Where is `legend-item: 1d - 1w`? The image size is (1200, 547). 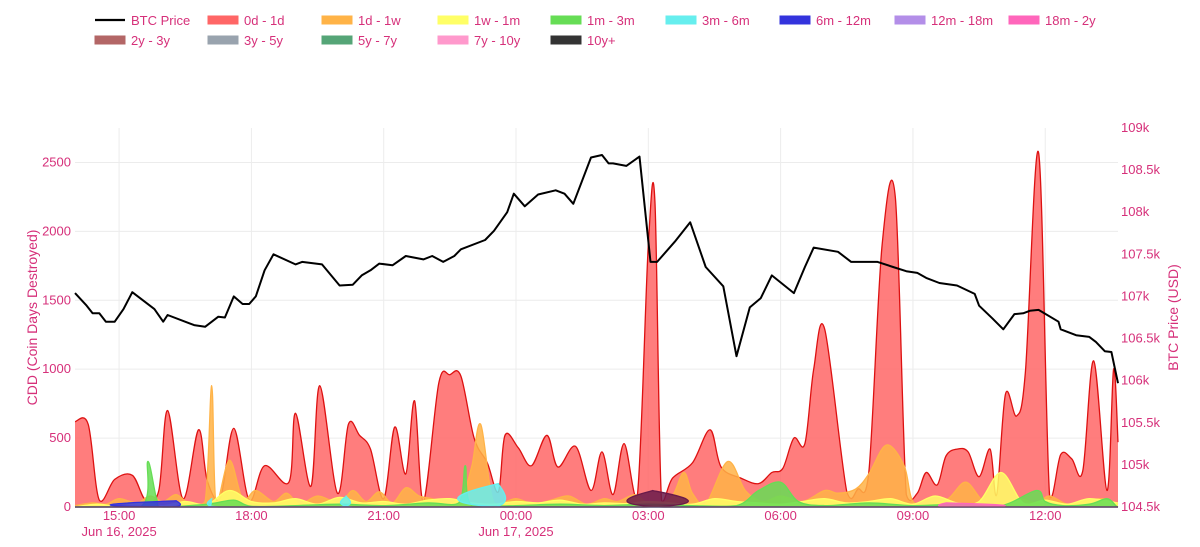 legend-item: 1d - 1w is located at coordinates (361, 20).